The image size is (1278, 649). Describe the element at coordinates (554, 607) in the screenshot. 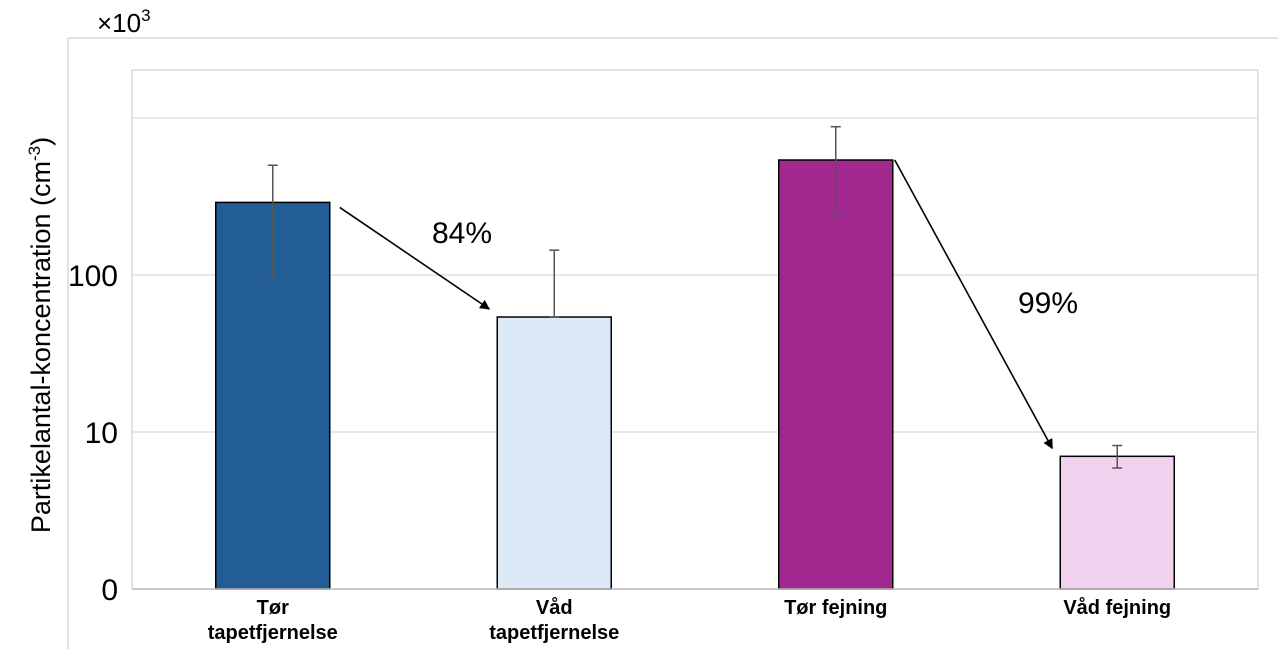

I see `x-tick-label: Våd` at that location.